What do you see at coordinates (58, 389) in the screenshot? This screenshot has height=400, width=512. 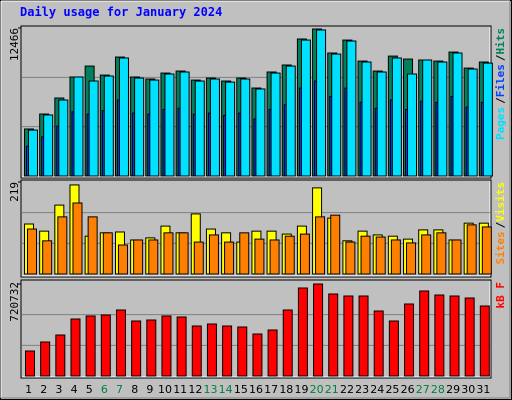 I see `x-tick-label: 3` at bounding box center [58, 389].